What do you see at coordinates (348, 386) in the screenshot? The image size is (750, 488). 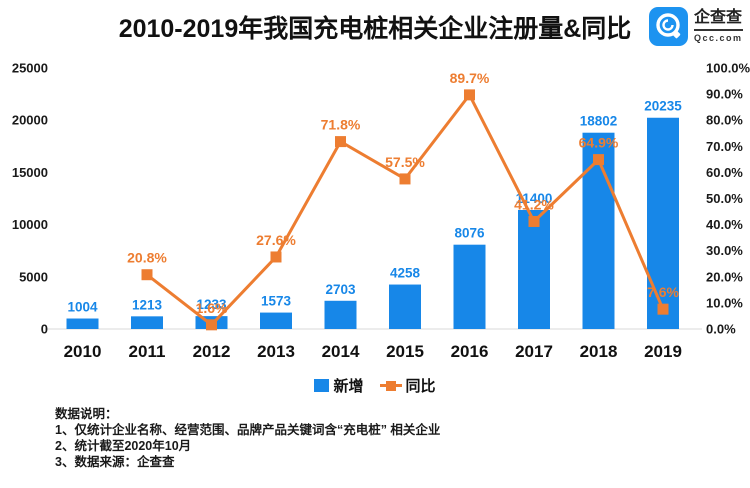 I see `legend-bar-label: 新增` at bounding box center [348, 386].